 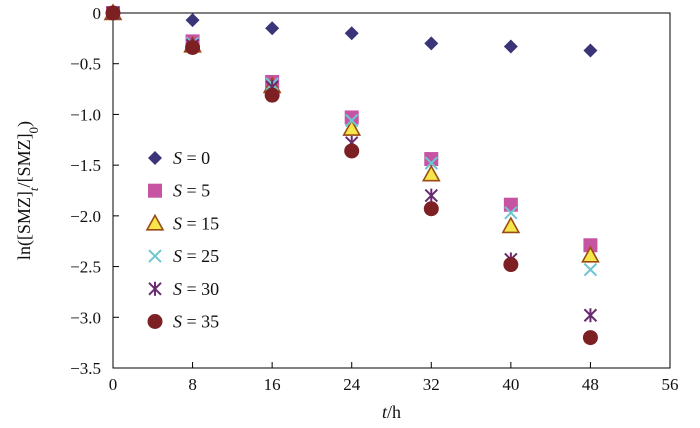 What do you see at coordinates (85, 64) in the screenshot?
I see `y-tick-label: −0.5` at bounding box center [85, 64].